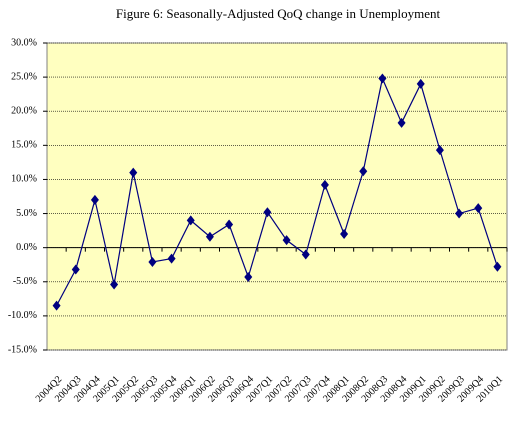 Image resolution: width=509 pixels, height=421 pixels. I want to click on y-tick-label: 5.0%, so click(26, 213).